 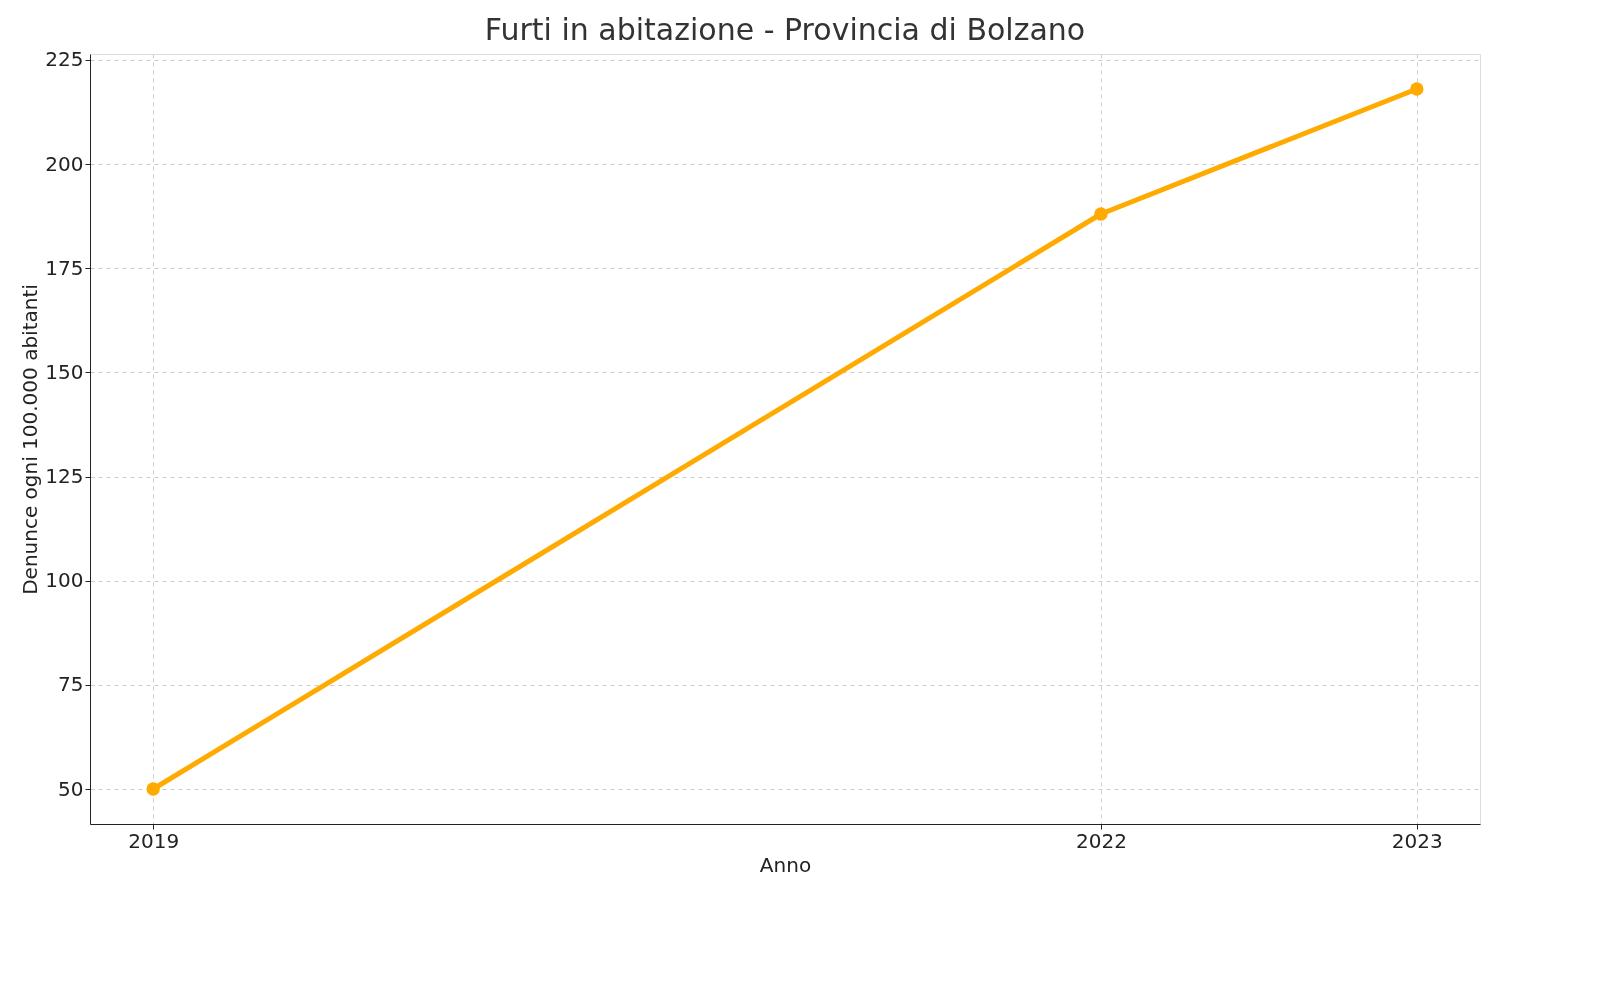 I want to click on y-tick-label: 50, so click(x=71, y=788).